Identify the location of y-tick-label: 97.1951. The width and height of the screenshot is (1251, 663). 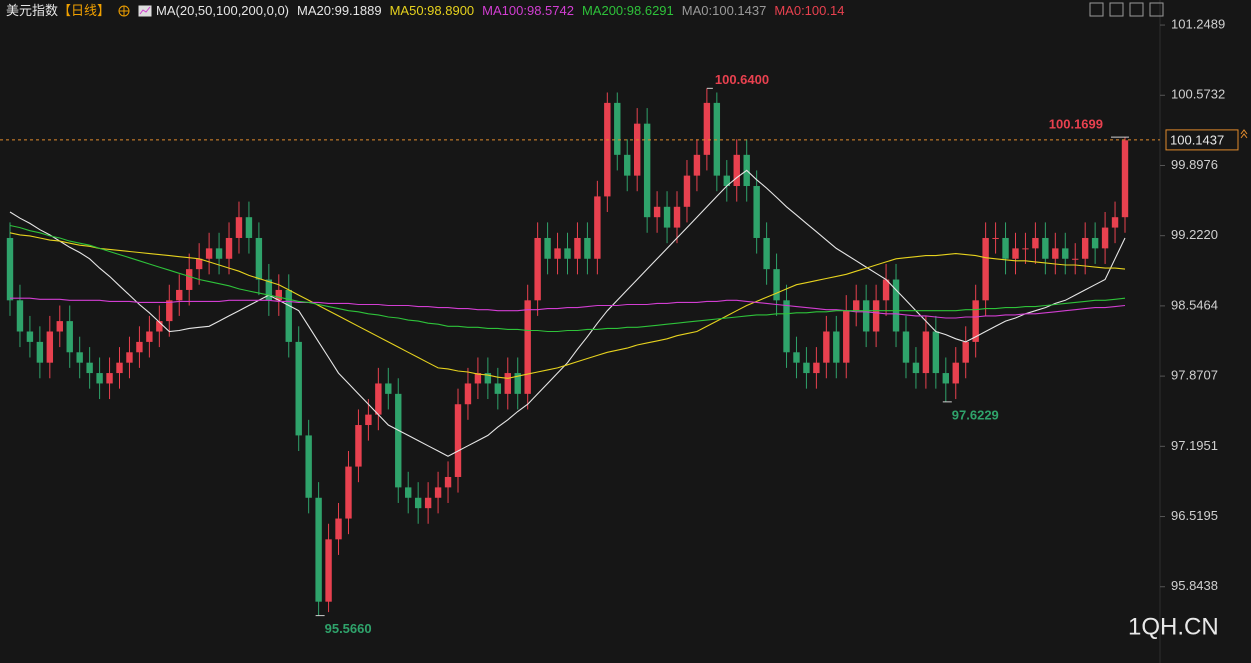
(1194, 445).